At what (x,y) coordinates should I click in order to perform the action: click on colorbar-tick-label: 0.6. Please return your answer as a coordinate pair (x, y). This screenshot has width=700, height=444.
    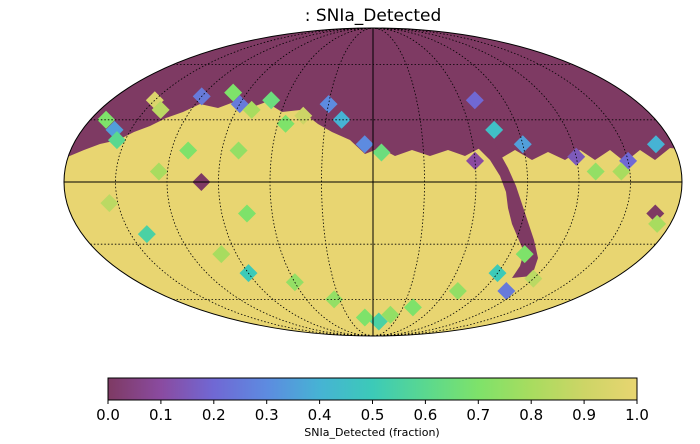
    Looking at the image, I should click on (425, 415).